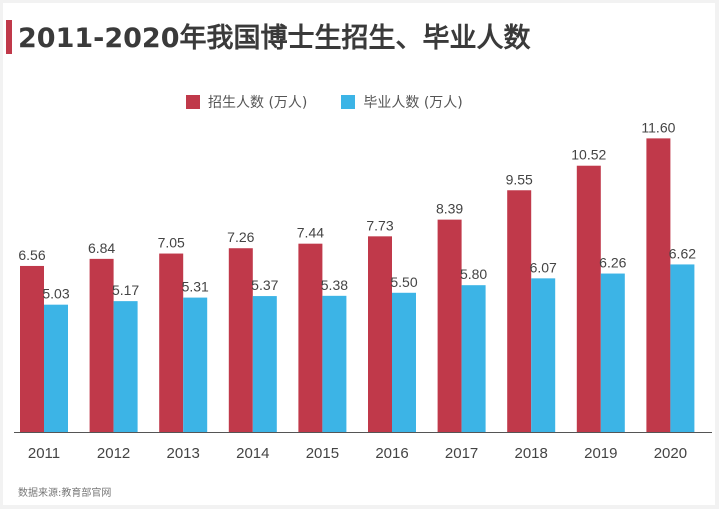 The image size is (719, 509). What do you see at coordinates (193, 102) in the screenshot?
I see `legend-swatch-enroll` at bounding box center [193, 102].